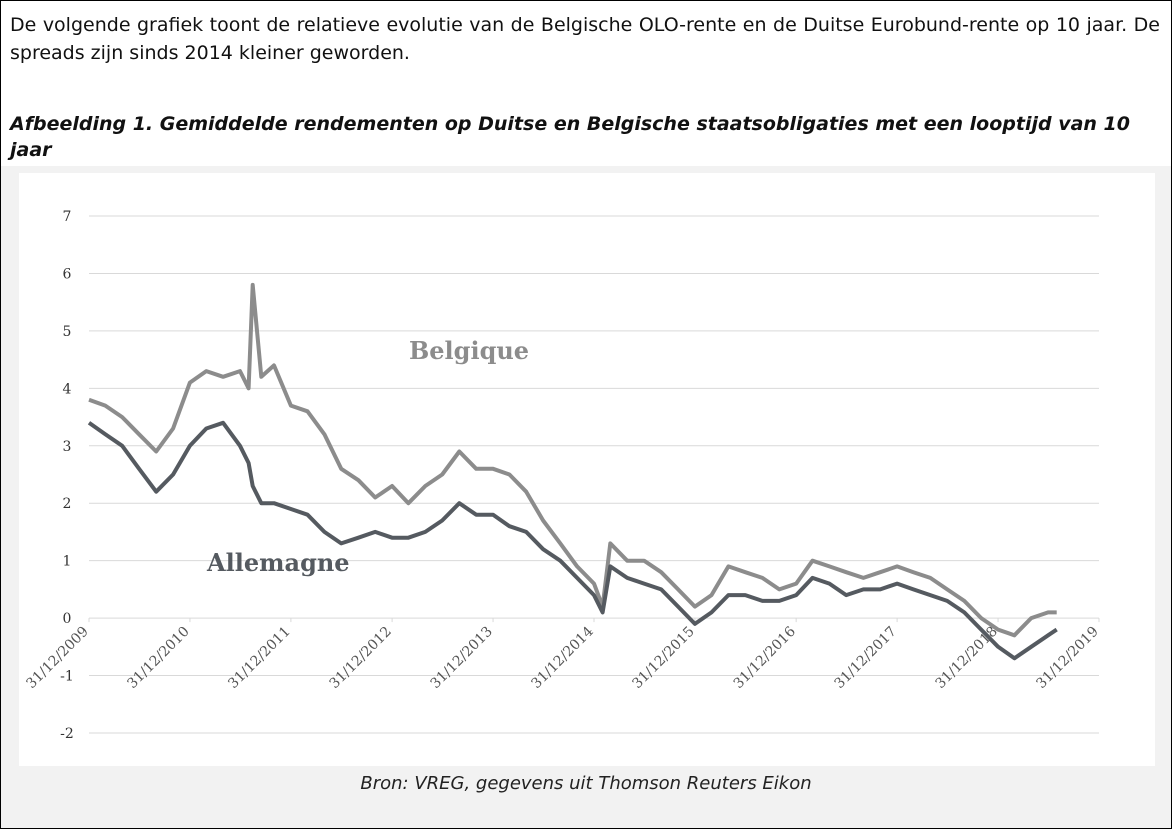 The image size is (1172, 829). What do you see at coordinates (67, 274) in the screenshot?
I see `y-tick-label: 6` at bounding box center [67, 274].